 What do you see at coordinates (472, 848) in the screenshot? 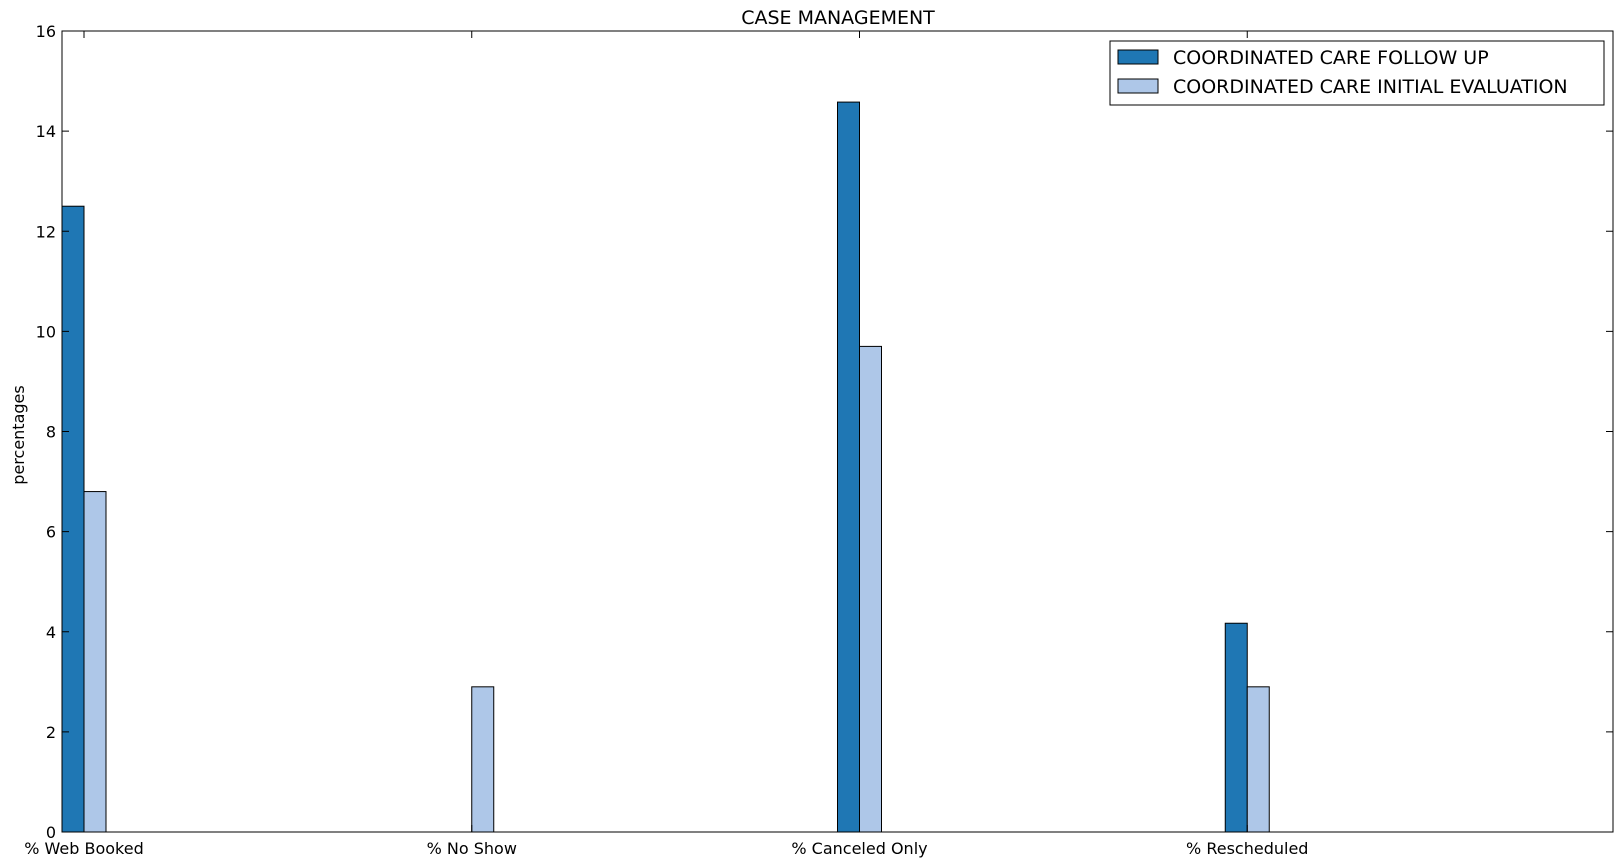
I see `x-tick-label: % No Show` at bounding box center [472, 848].